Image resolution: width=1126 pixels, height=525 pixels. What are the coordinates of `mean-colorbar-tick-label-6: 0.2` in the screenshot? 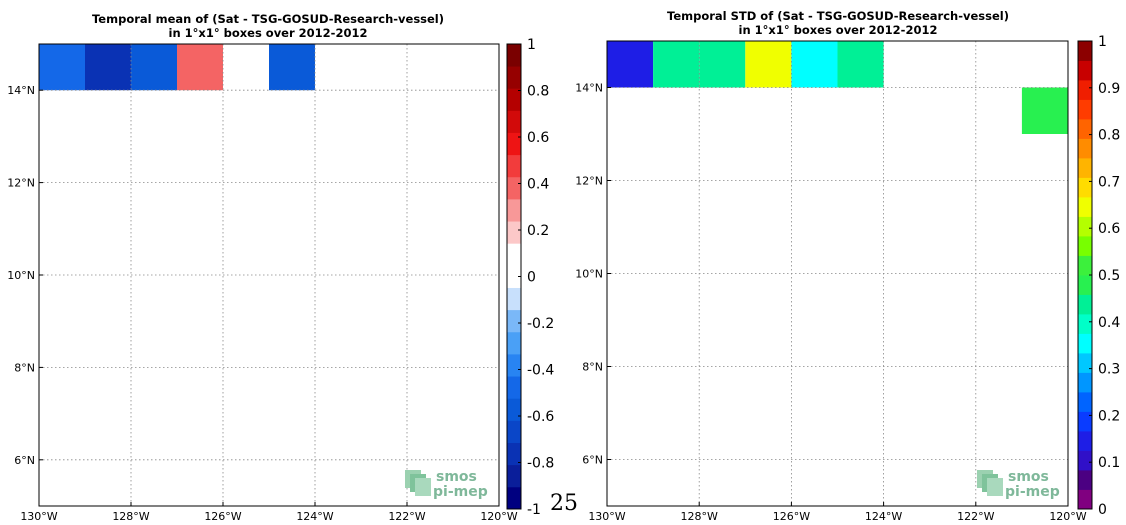 It's located at (538, 231).